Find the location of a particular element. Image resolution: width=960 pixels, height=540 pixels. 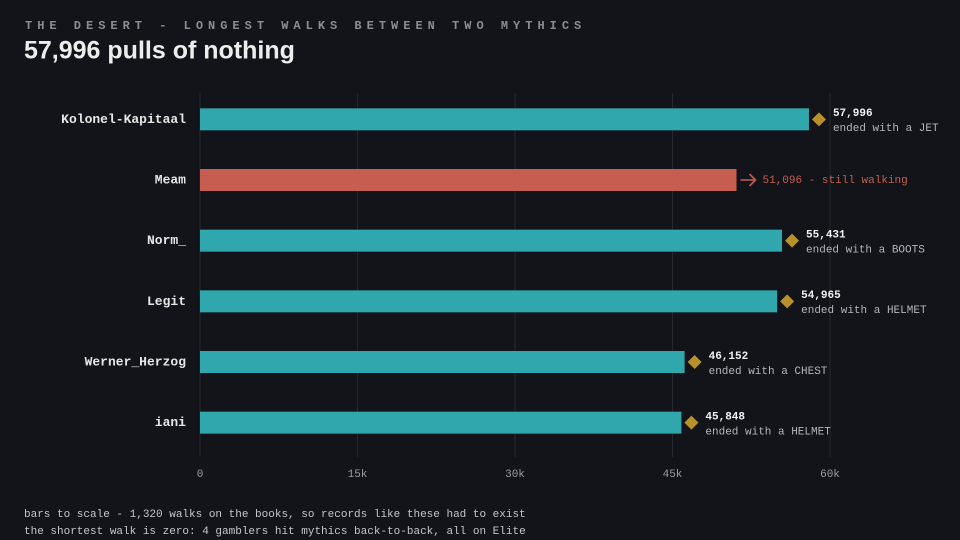

bar-note: ended with a CHEST is located at coordinates (768, 372).